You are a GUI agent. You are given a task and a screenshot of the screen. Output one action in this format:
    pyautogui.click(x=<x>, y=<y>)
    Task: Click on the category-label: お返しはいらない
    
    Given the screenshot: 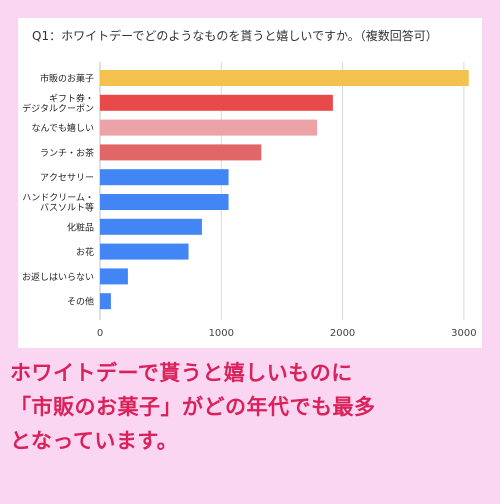 What is the action you would take?
    pyautogui.click(x=58, y=277)
    